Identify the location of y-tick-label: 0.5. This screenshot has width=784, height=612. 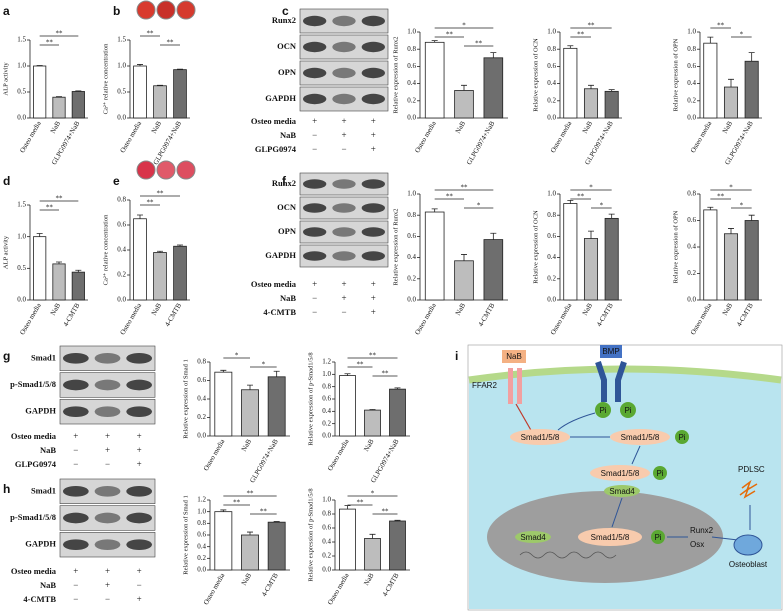
(21, 268).